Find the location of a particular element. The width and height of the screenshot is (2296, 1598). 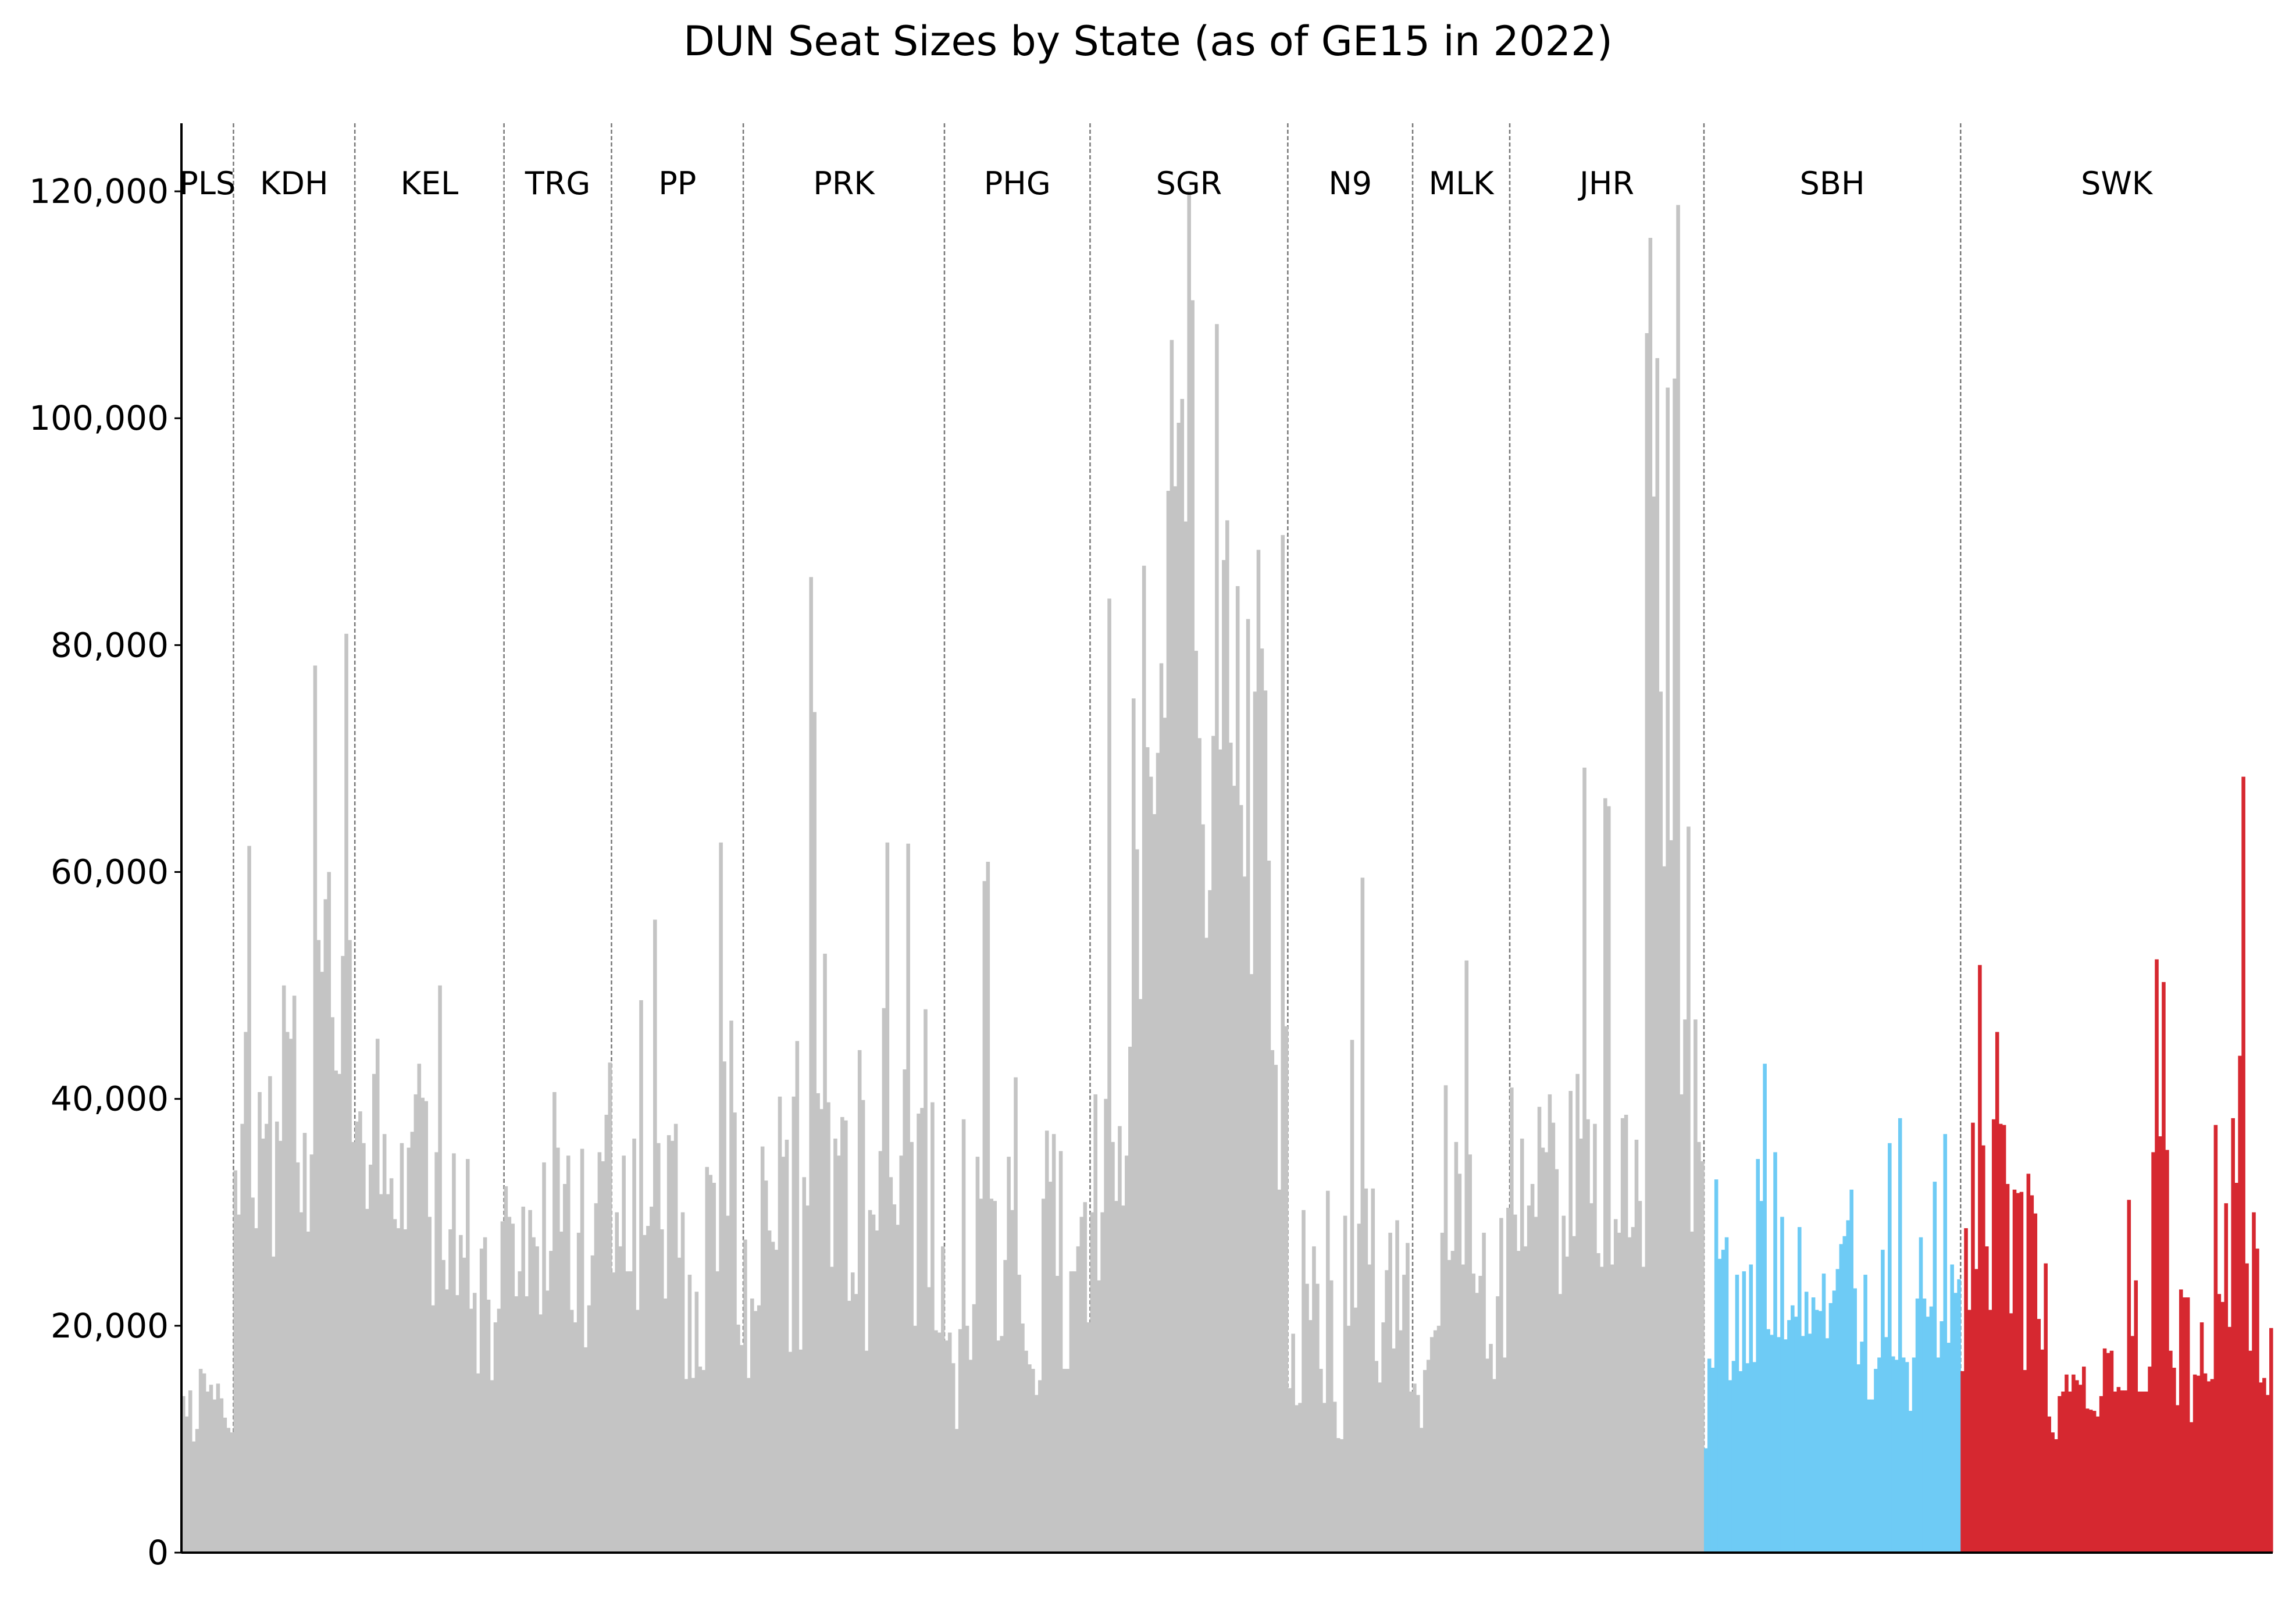

state-label-pls: PLS is located at coordinates (207, 184).